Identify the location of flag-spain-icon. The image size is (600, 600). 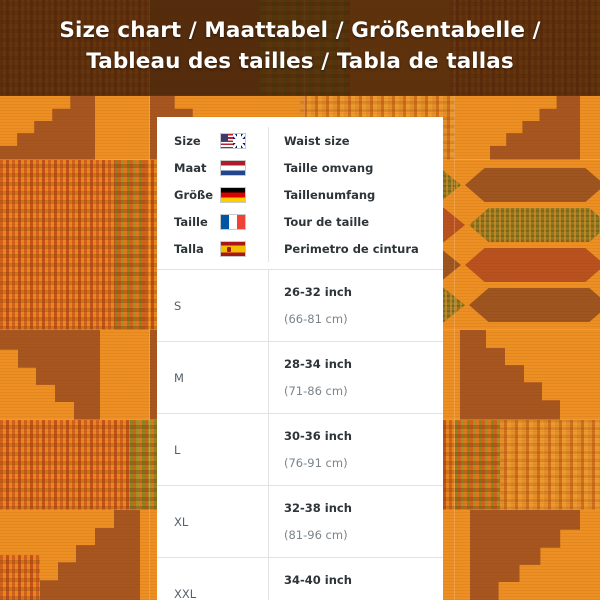
(233, 248).